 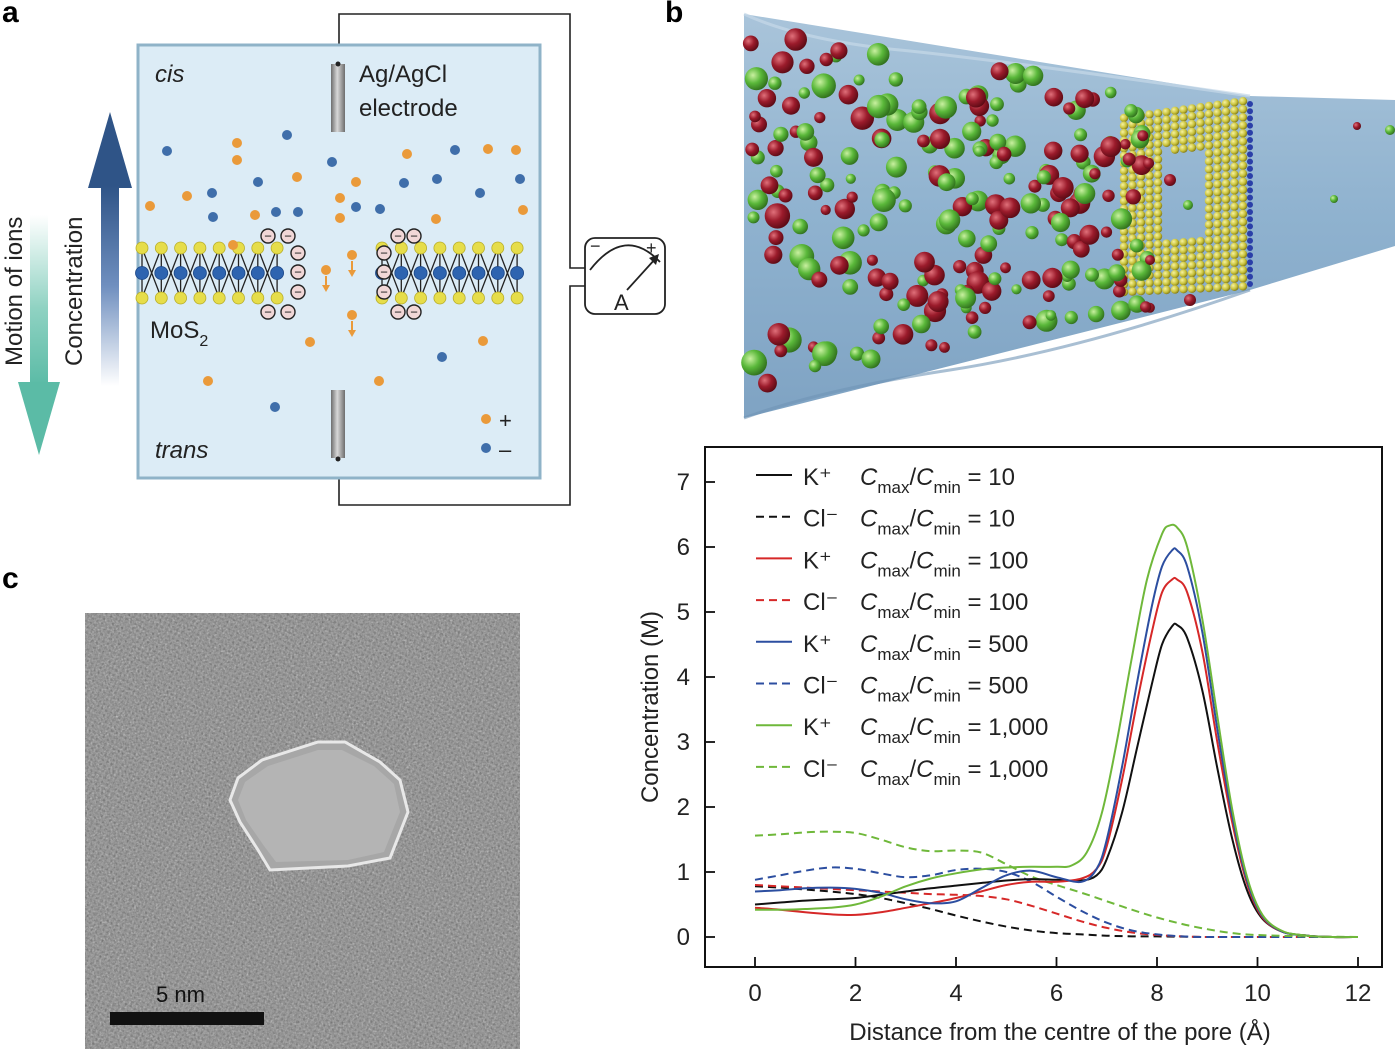 I want to click on electrode-label-line1: Ag/AgCl, so click(x=403, y=74).